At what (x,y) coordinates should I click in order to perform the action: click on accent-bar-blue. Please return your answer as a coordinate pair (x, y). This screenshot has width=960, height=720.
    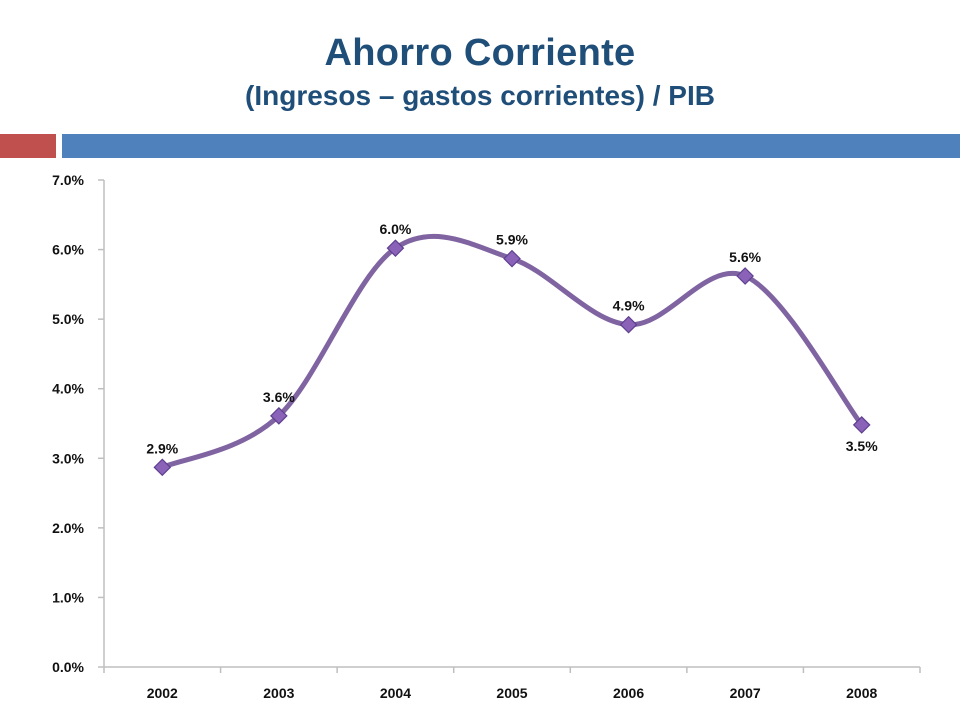
    Looking at the image, I should click on (511, 146).